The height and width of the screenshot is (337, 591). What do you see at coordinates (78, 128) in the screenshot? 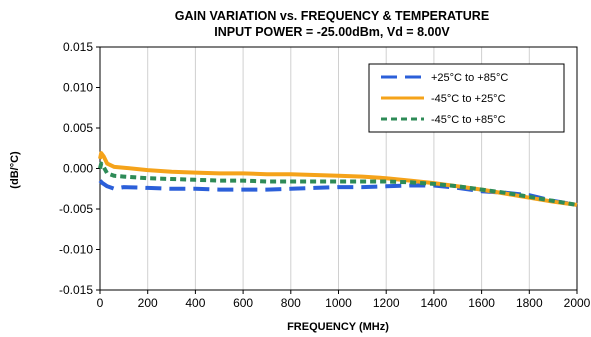
I see `y-tick-label: 0.005` at bounding box center [78, 128].